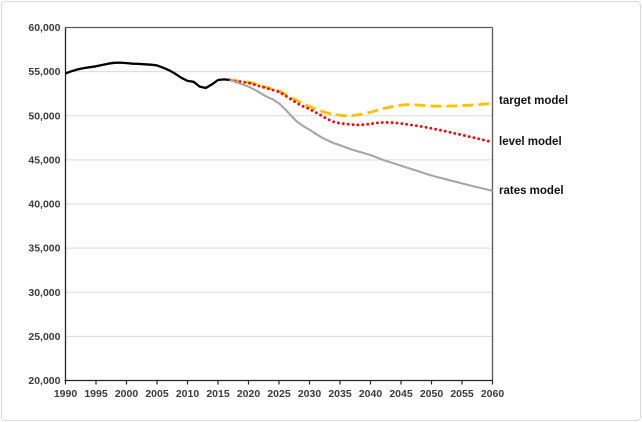  I want to click on x-tick-label: 2050, so click(432, 394).